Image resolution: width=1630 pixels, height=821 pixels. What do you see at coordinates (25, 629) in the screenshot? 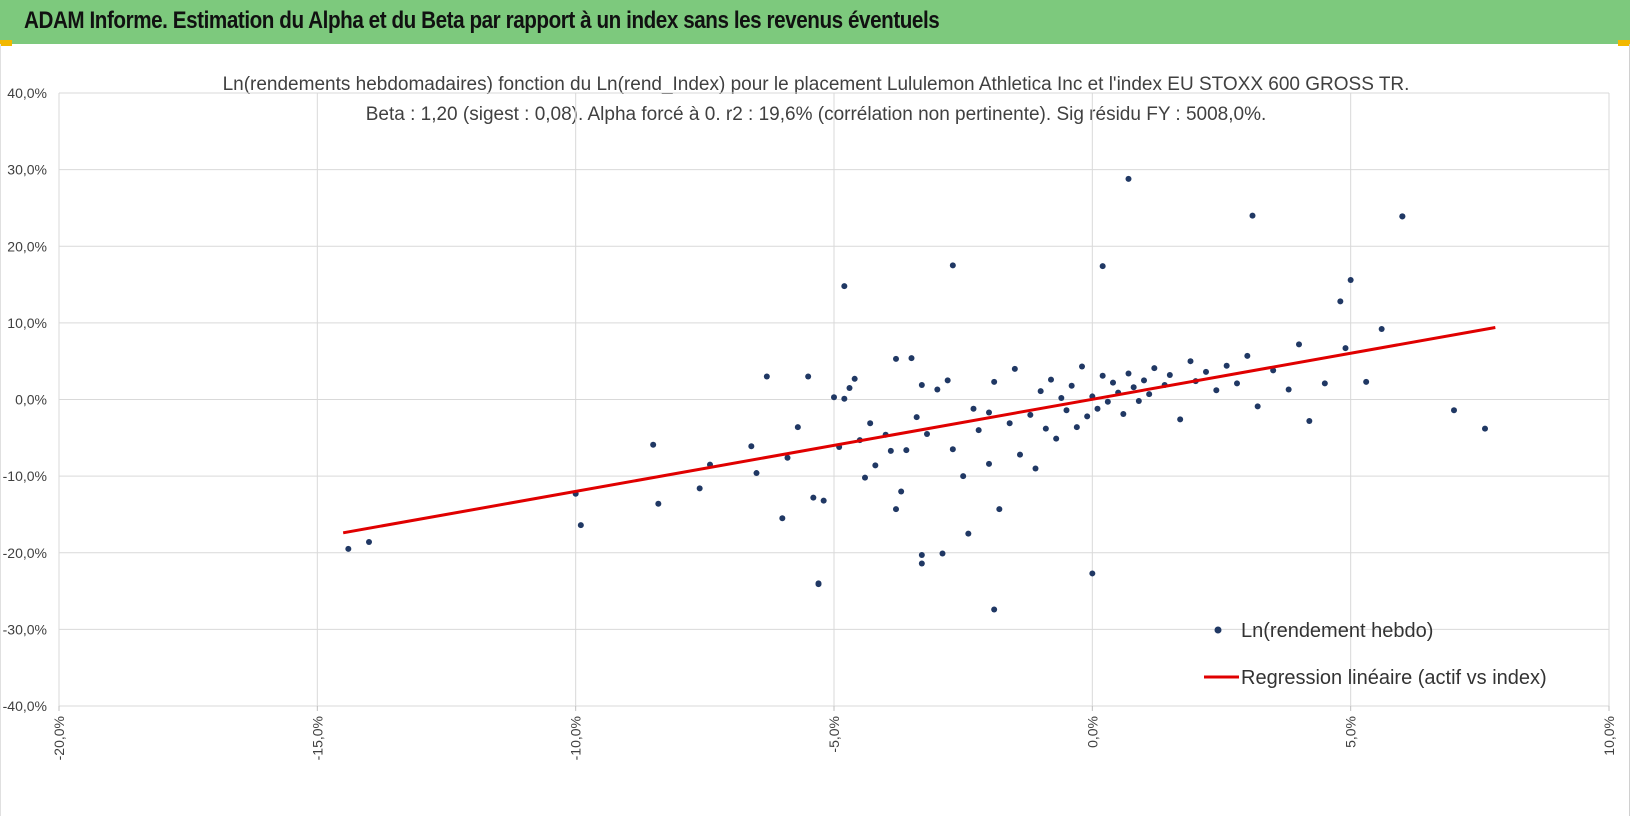
I see `y-tick-label: -30,0%` at bounding box center [25, 629].